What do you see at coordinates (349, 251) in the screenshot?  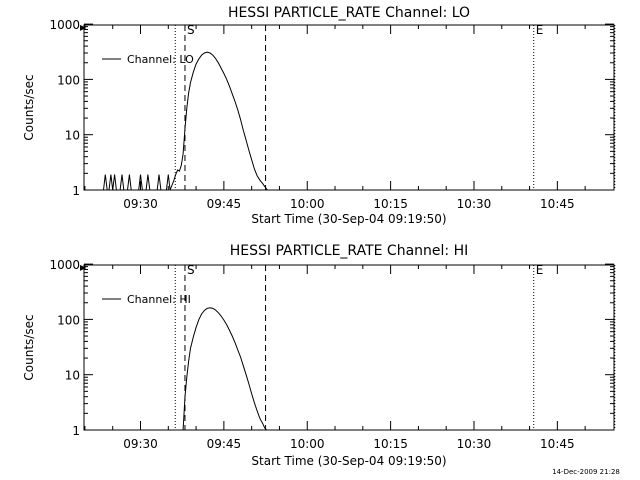 I see `chart-title: HESSI PARTICLE_RATE Channel: HI` at bounding box center [349, 251].